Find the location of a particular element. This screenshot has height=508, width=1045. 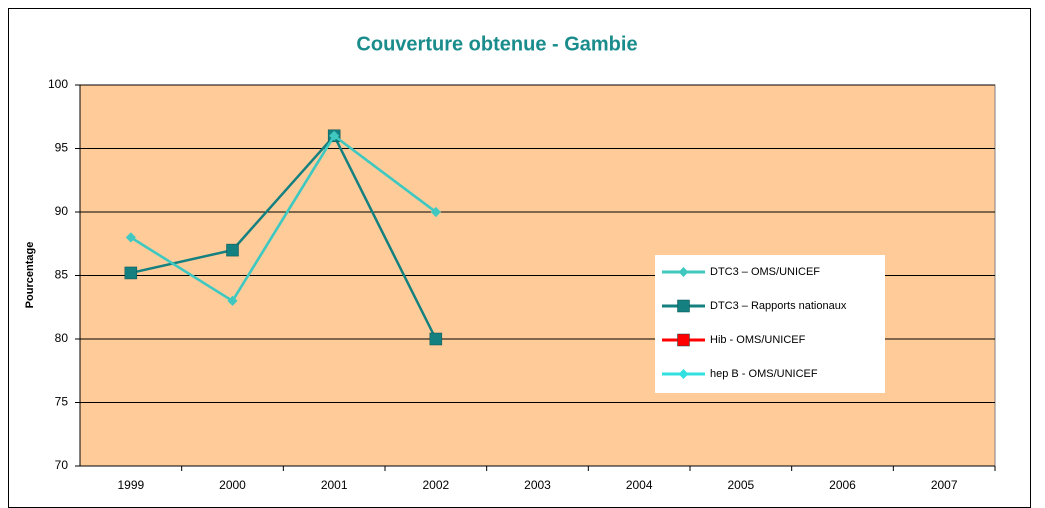

x-tick-label: 2001 is located at coordinates (334, 485).